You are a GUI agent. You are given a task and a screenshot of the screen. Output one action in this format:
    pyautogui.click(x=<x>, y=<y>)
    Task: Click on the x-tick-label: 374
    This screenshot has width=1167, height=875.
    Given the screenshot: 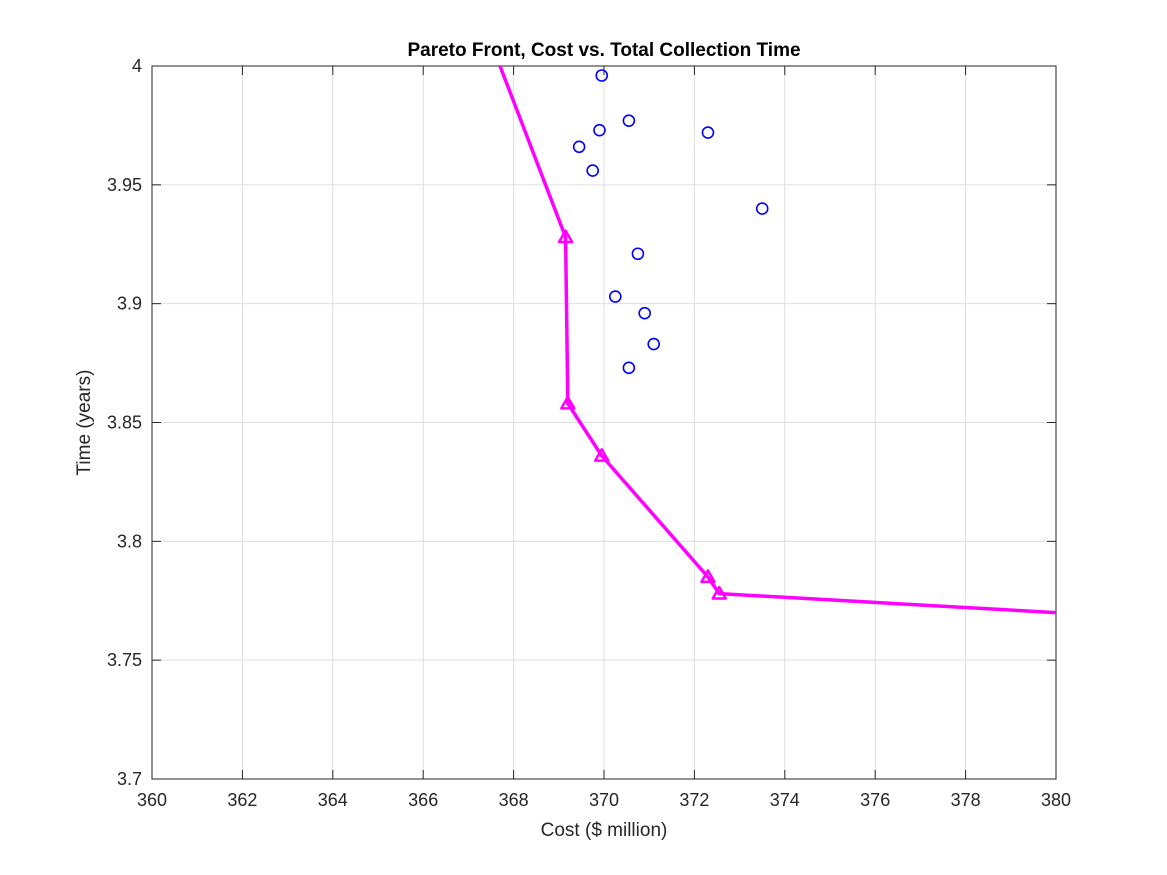 What is the action you would take?
    pyautogui.click(x=785, y=800)
    